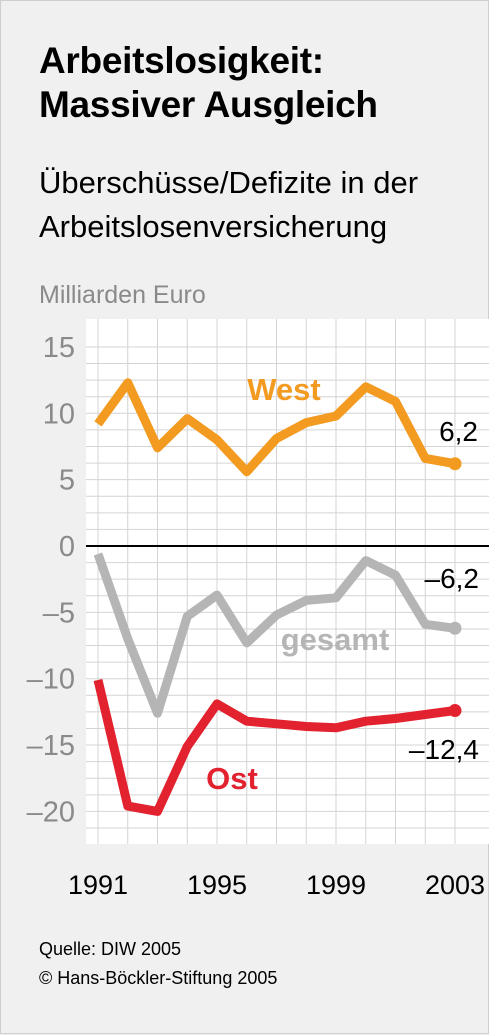 The image size is (489, 1035). What do you see at coordinates (274, 635) in the screenshot?
I see `series-line-gesamt` at bounding box center [274, 635].